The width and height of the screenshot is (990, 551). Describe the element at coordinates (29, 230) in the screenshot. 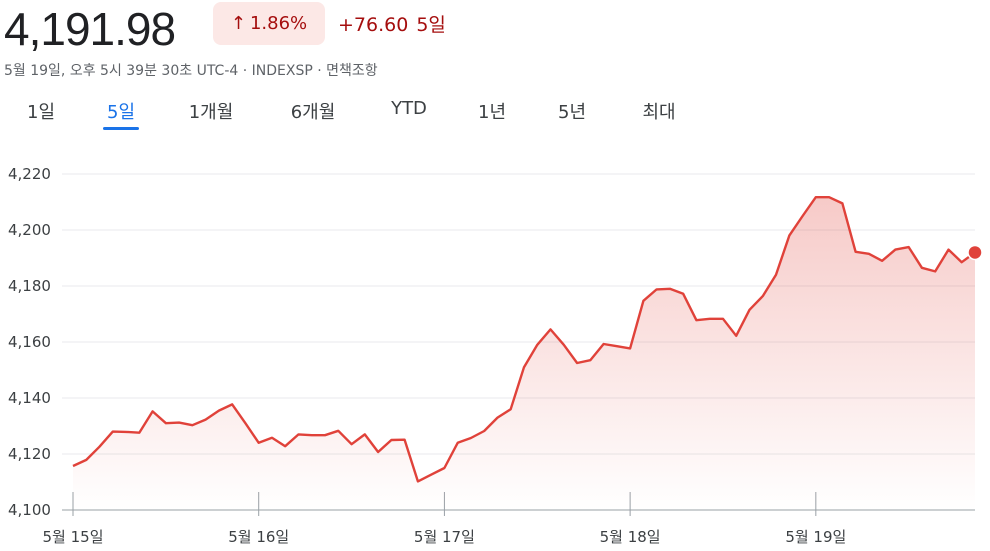

I see `y-tick-label: 4,200` at that location.